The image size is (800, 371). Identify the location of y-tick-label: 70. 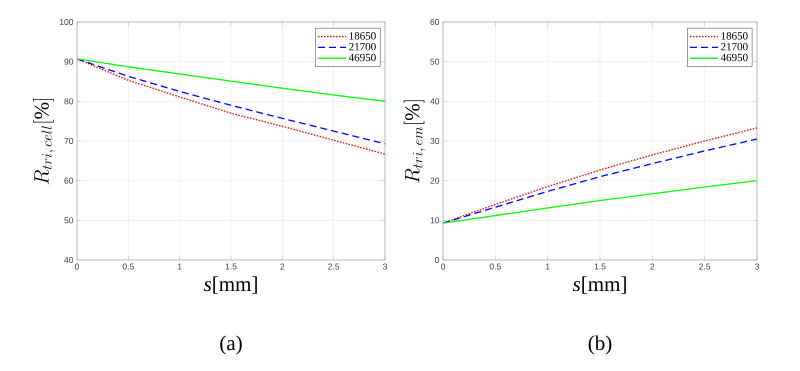
(69, 141).